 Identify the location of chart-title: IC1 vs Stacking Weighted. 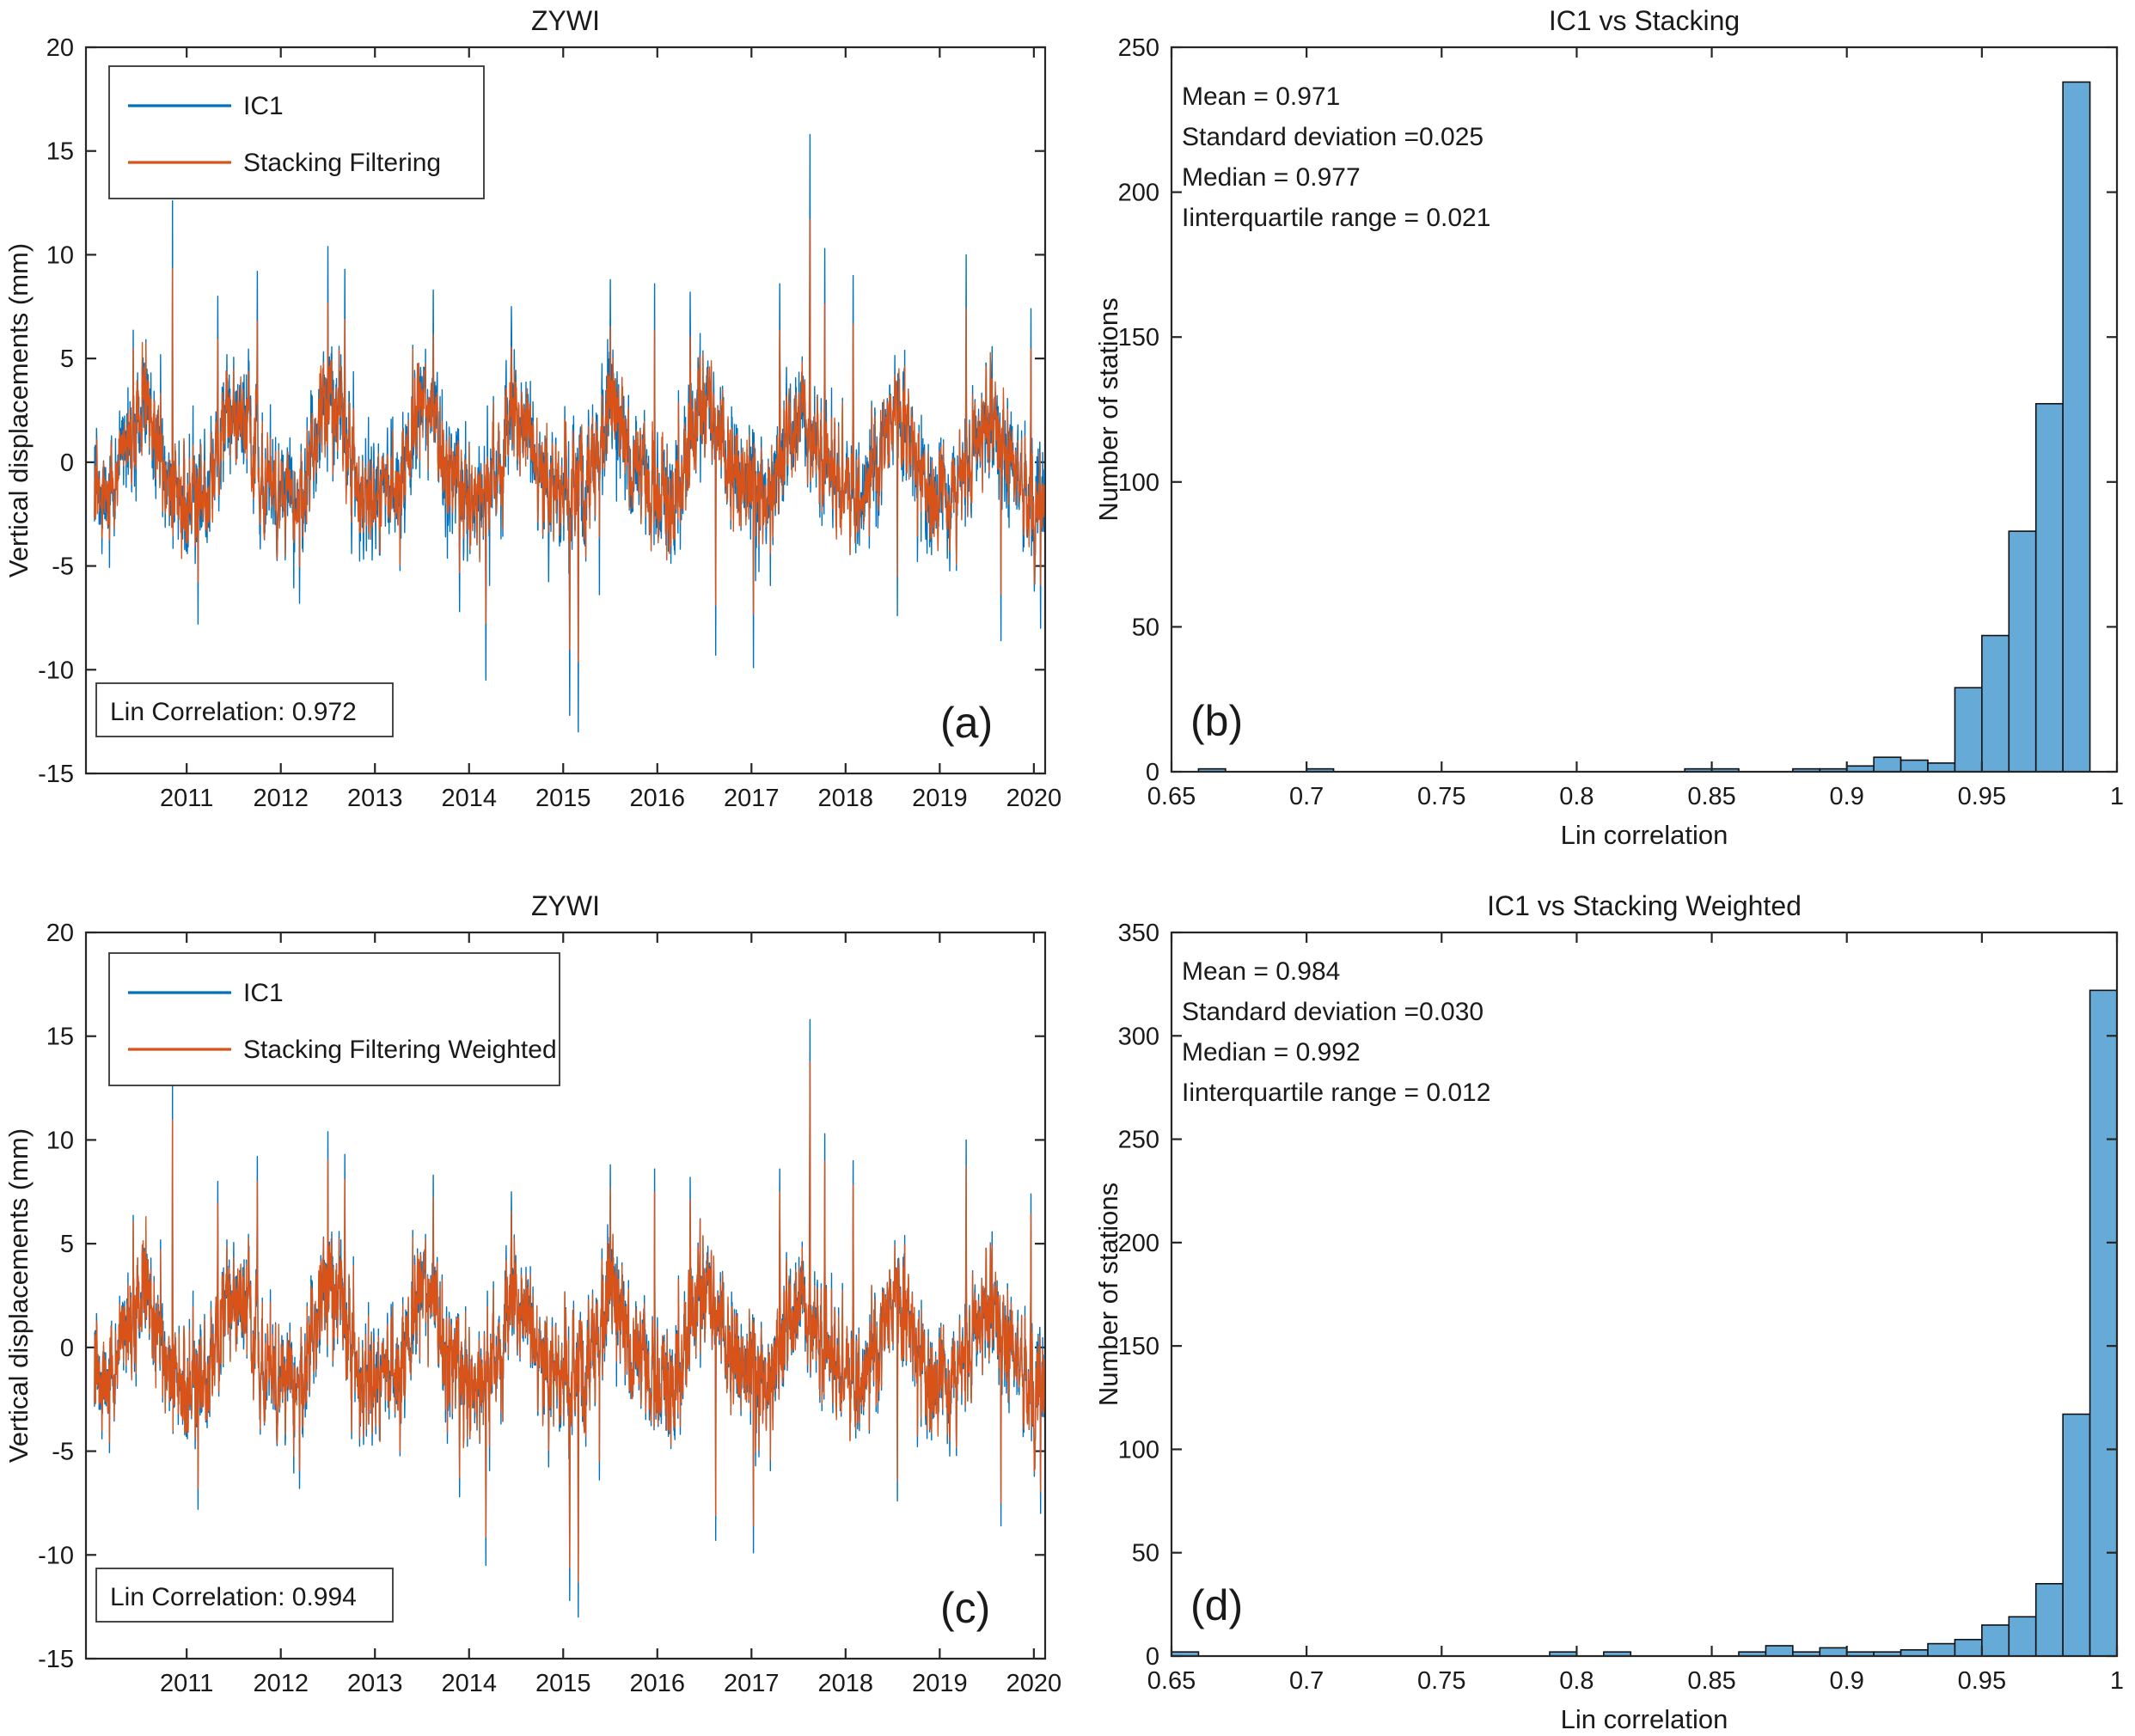
(1645, 905).